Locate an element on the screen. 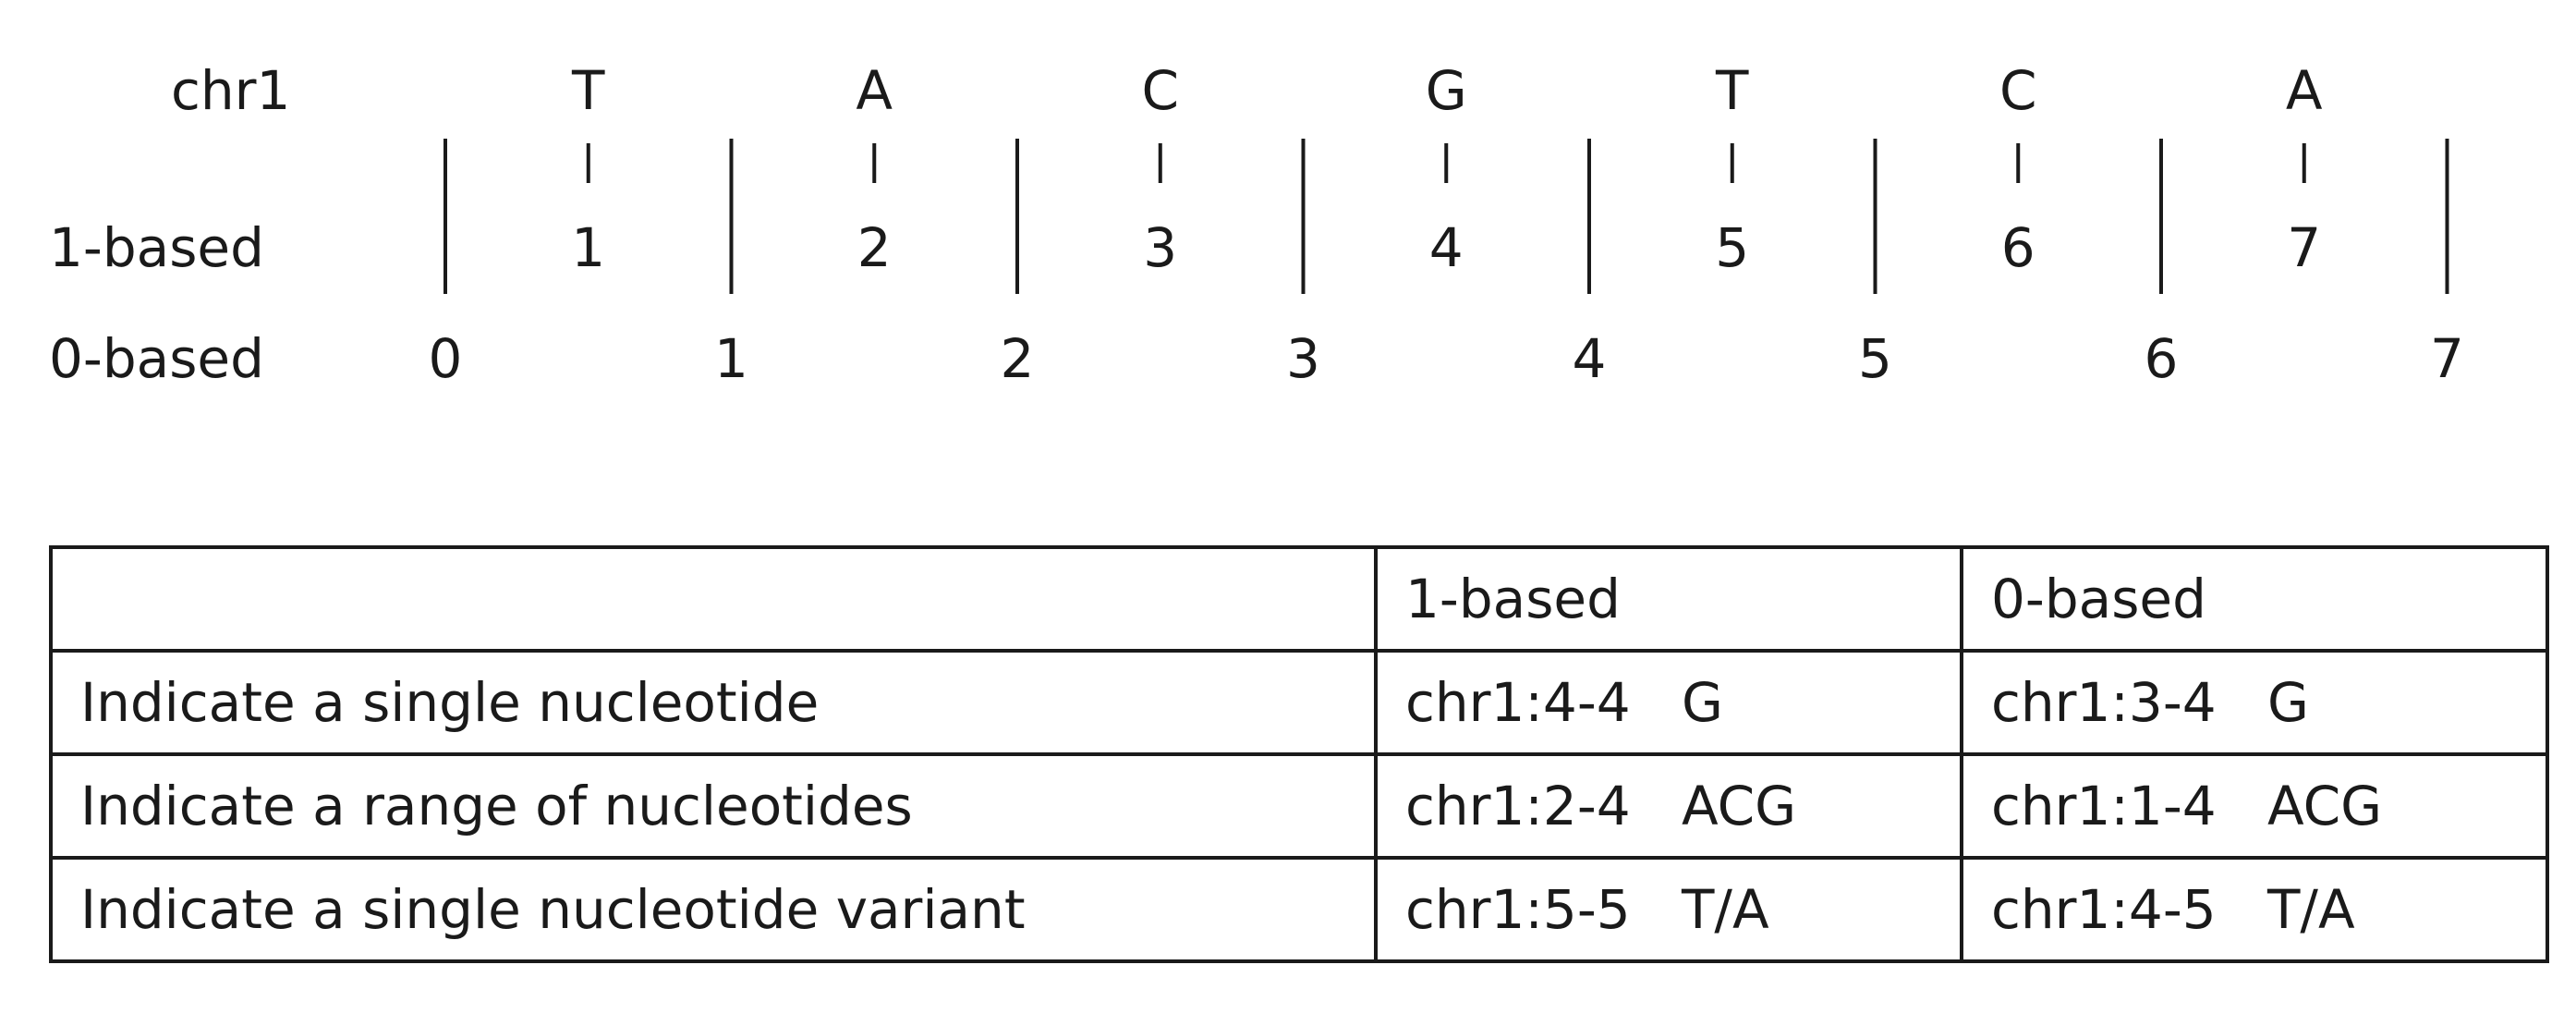 The height and width of the screenshot is (1026, 2576). one-based-position: 6 is located at coordinates (2018, 248).